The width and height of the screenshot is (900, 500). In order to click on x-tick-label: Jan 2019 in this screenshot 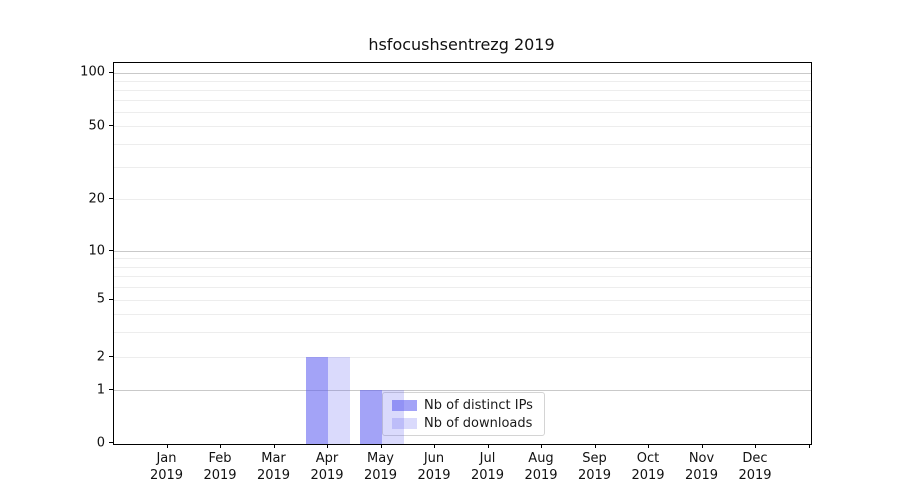, I will do `click(166, 467)`.